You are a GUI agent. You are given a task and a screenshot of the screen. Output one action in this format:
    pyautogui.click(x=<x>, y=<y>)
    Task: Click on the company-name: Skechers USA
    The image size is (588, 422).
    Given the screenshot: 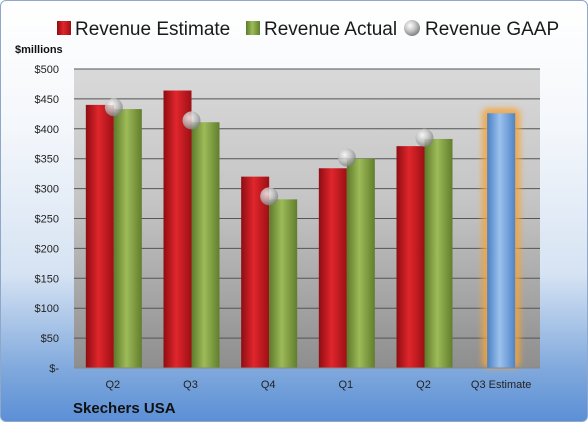 What is the action you would take?
    pyautogui.click(x=124, y=408)
    